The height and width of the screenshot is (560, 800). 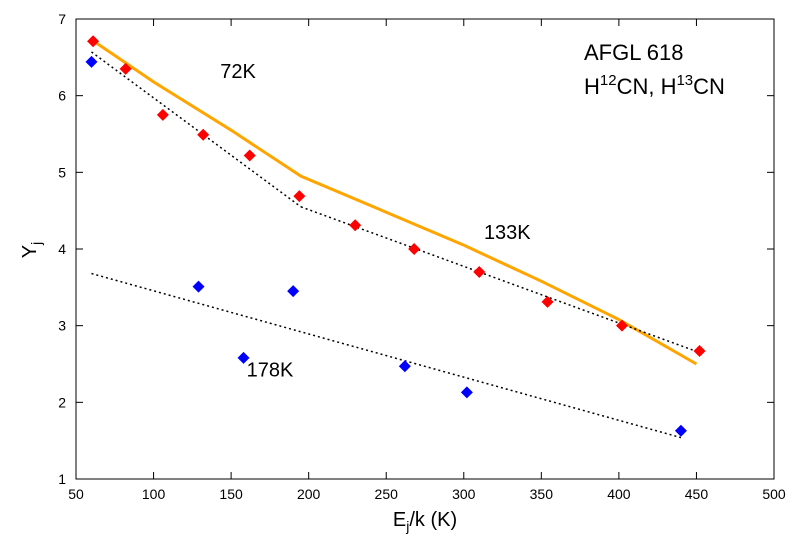 What do you see at coordinates (407, 526) in the screenshot?
I see `x-axis-title-sub: j` at bounding box center [407, 526].